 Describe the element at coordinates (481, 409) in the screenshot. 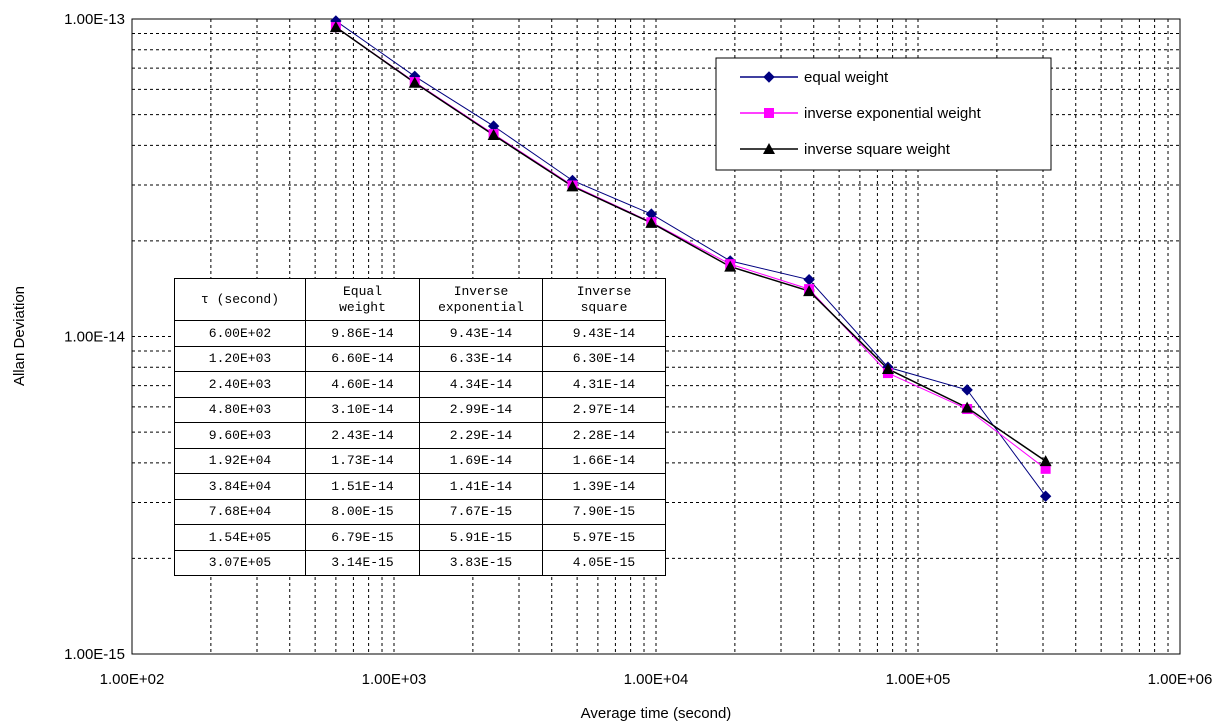

I see `table-cell: 2.99E-14` at that location.